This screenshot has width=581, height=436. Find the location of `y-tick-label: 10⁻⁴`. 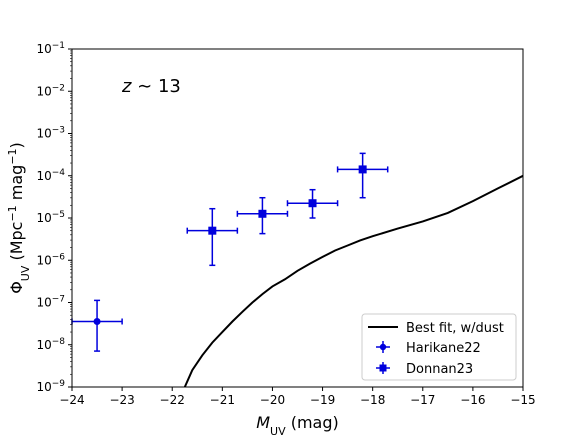

y-tick-label: 10⁻⁴ is located at coordinates (50, 175).